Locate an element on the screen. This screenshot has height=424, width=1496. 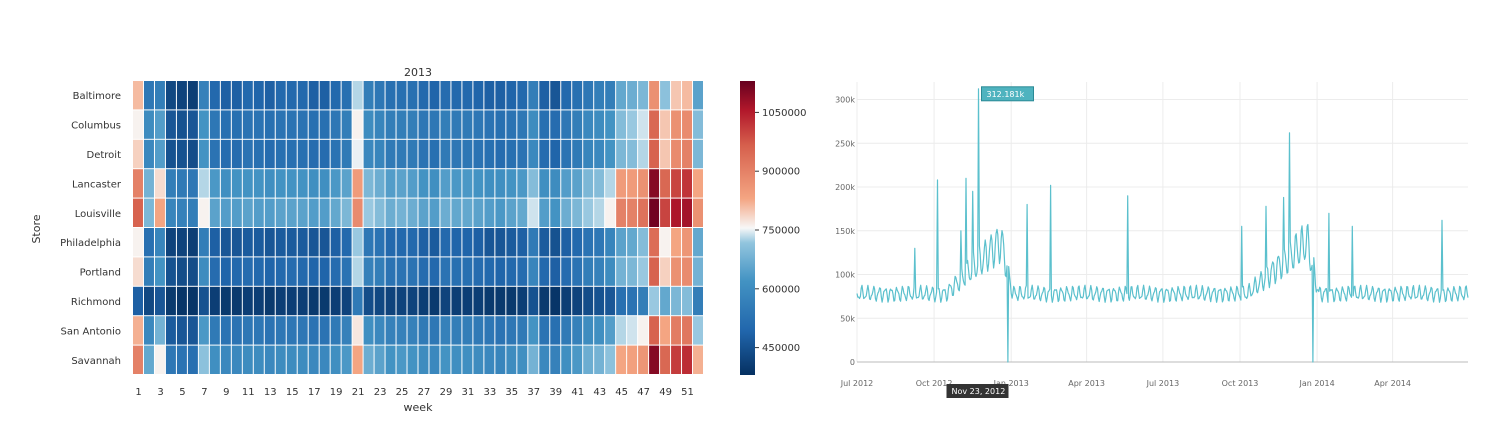
heatmap-column-label: 33 is located at coordinates (490, 392).